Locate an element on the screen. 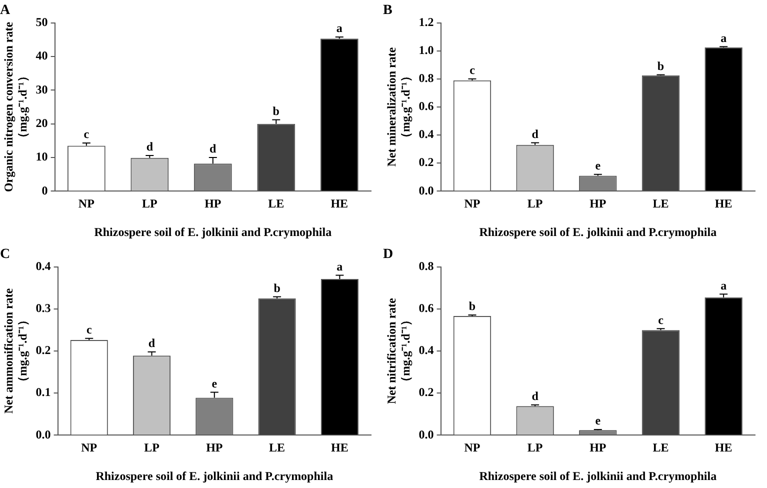 The height and width of the screenshot is (488, 767). y-tick-label: 0 is located at coordinates (45, 190).